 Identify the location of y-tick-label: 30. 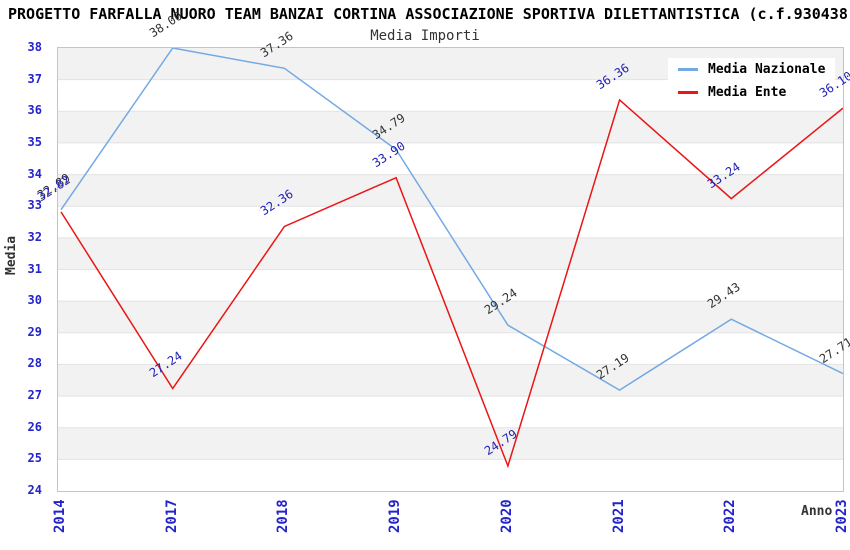
(34, 300).